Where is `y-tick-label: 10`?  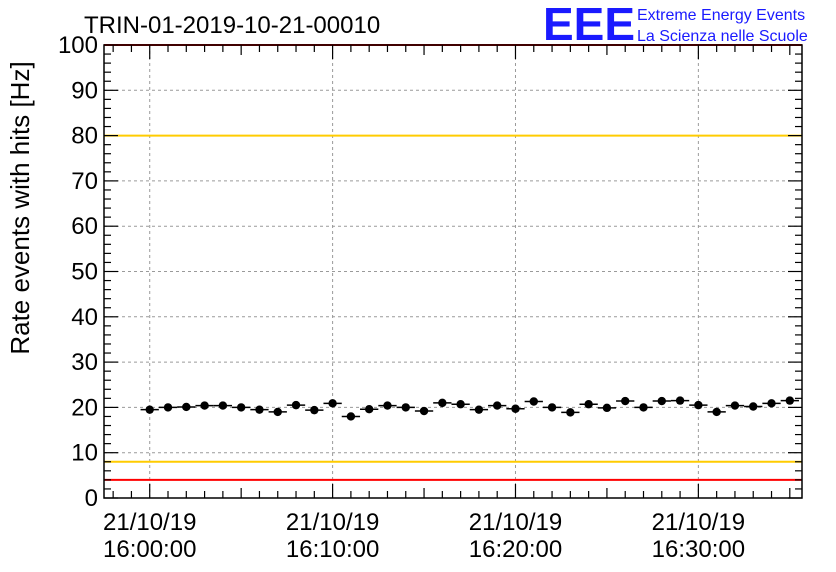
y-tick-label: 10 is located at coordinates (84, 453).